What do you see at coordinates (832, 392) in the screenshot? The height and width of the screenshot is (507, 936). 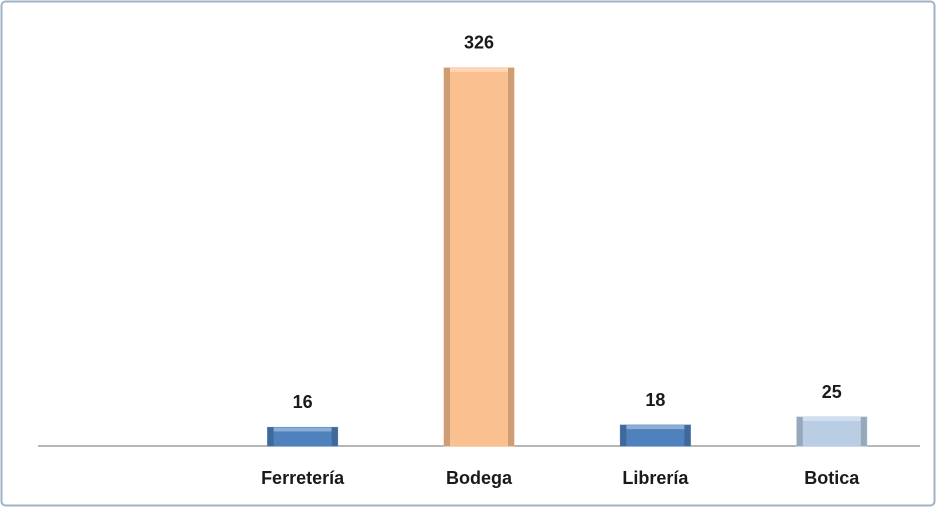 I see `data-label: 25` at bounding box center [832, 392].